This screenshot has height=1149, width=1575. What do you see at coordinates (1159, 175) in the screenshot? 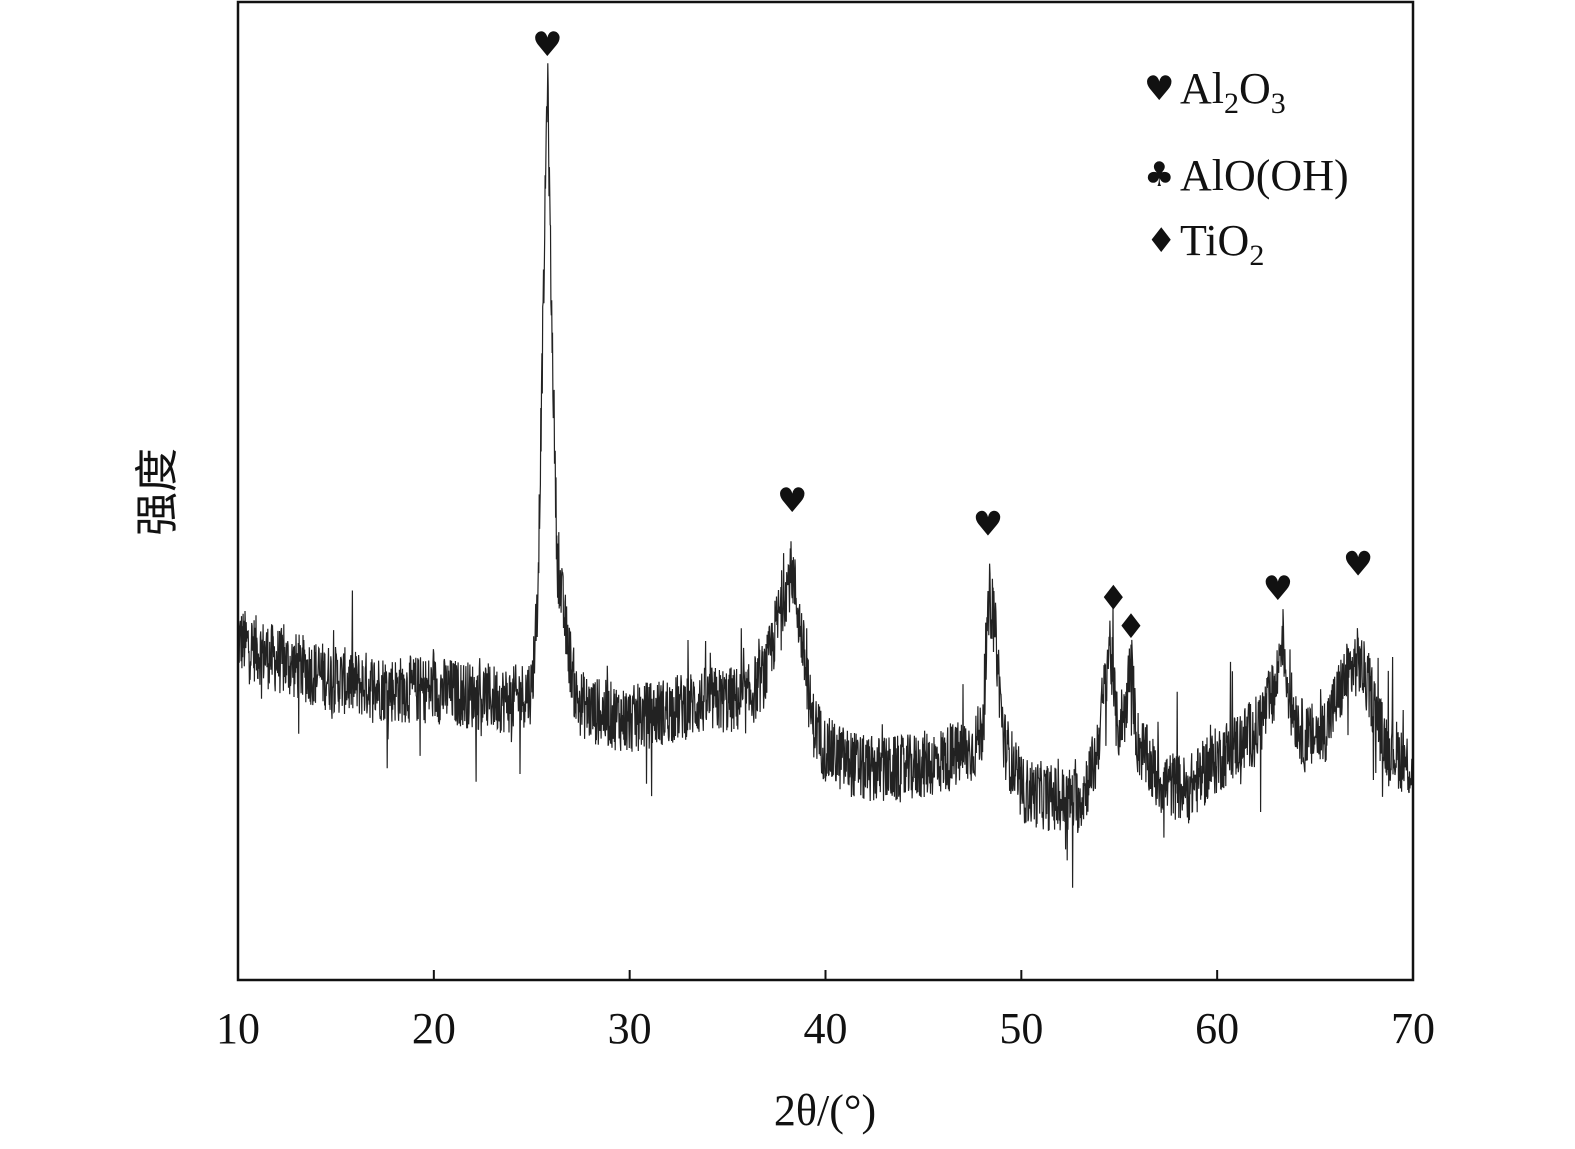
I see `club-icon: ♣` at bounding box center [1159, 175].